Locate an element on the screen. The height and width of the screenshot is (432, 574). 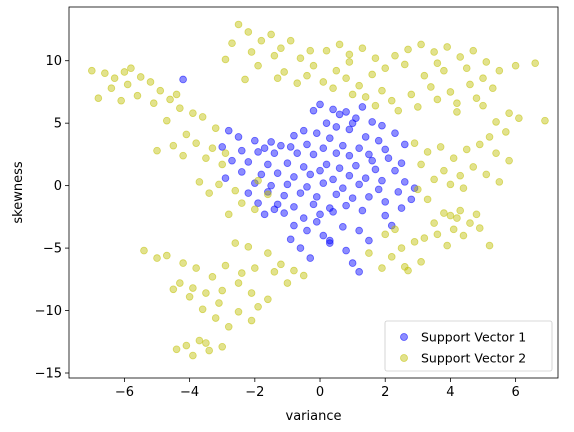
x-tick-label: −2 is located at coordinates (254, 392).